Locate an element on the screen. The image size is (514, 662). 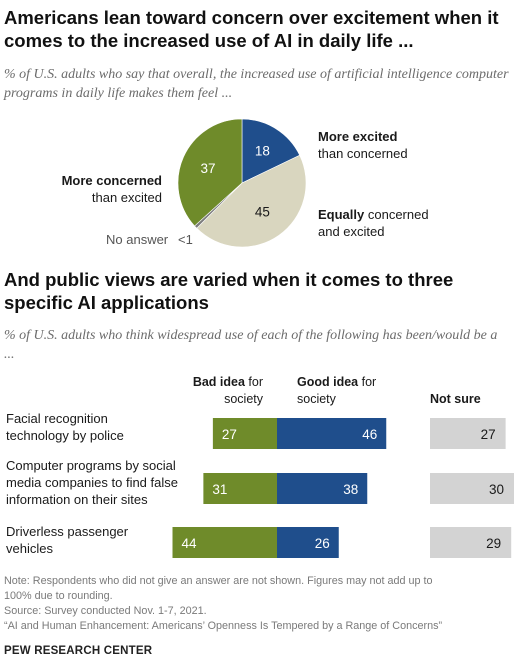
brand-logo-text: PEW RESEARCH CENTER is located at coordinates (78, 651).